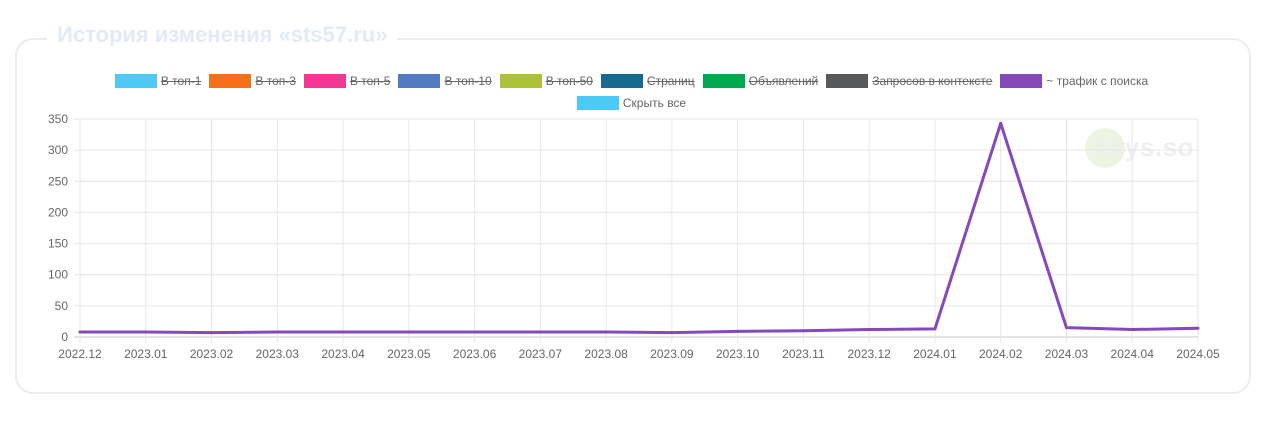 This screenshot has height=422, width=1263. What do you see at coordinates (569, 81) in the screenshot?
I see `legend-label: В топ-50` at bounding box center [569, 81].